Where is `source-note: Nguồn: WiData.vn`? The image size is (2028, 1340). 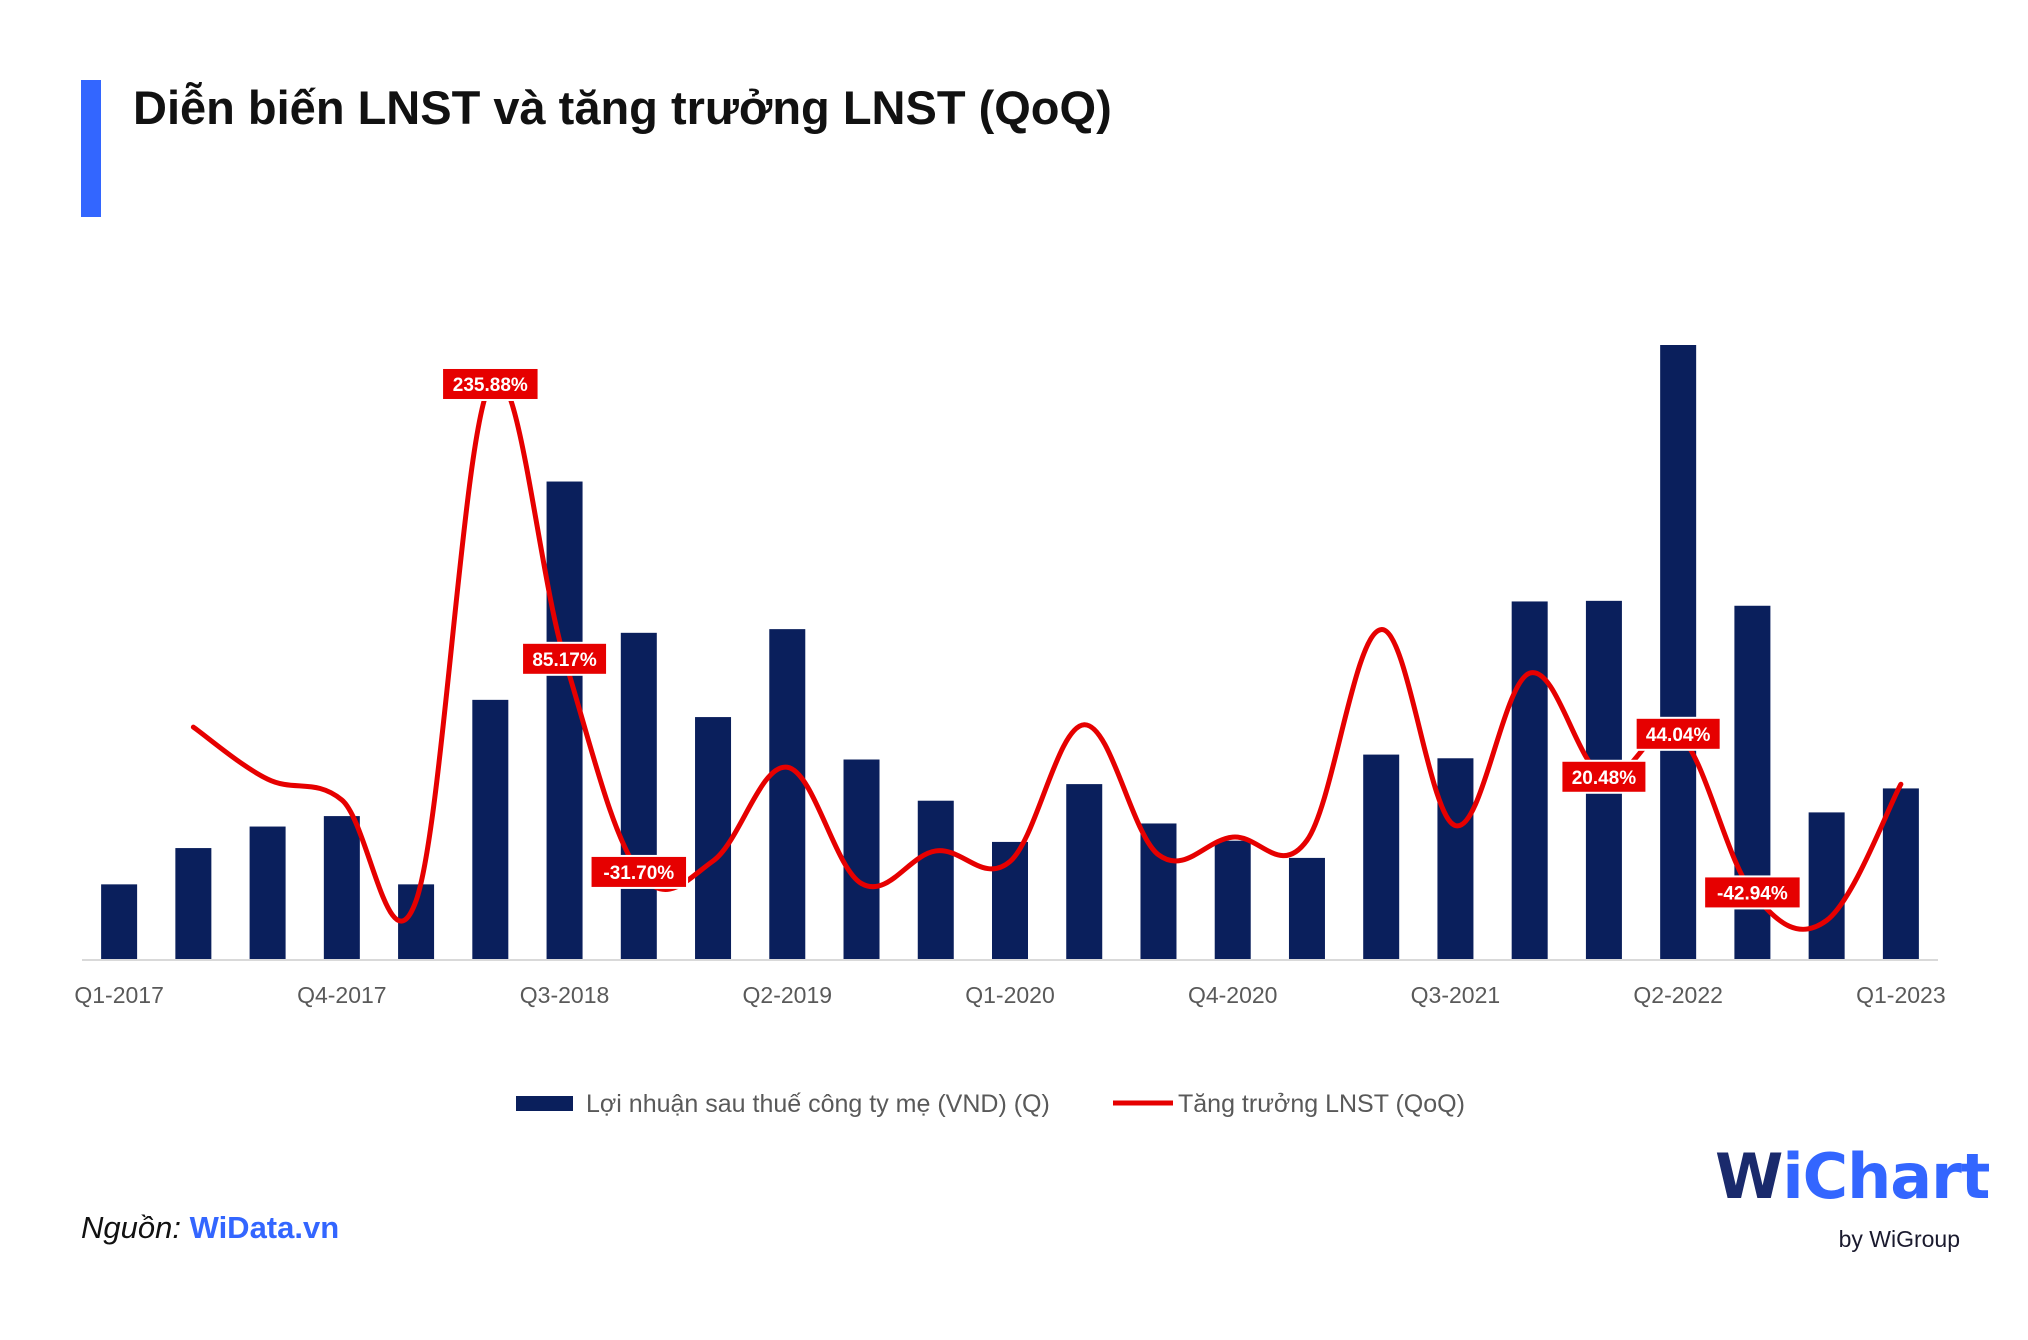 source-note: Nguồn: WiData.vn is located at coordinates (210, 1228).